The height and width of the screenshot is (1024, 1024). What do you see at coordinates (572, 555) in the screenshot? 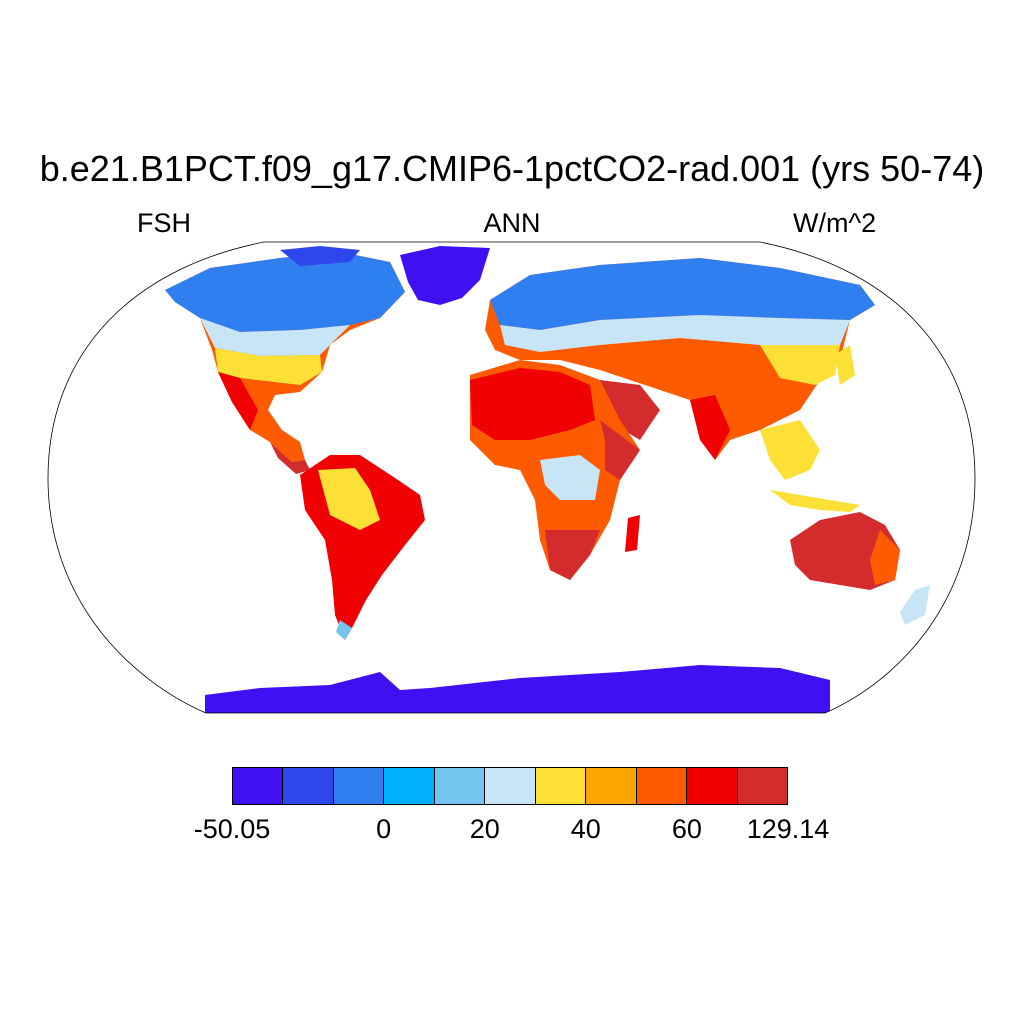
I see `africa-south` at bounding box center [572, 555].